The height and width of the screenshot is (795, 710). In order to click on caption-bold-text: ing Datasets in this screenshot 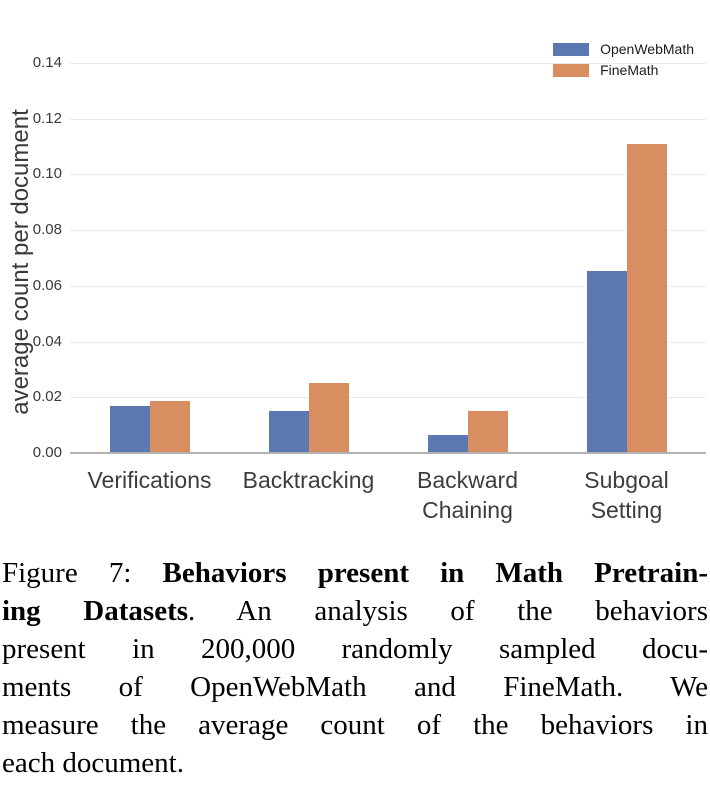, I will do `click(95, 611)`.